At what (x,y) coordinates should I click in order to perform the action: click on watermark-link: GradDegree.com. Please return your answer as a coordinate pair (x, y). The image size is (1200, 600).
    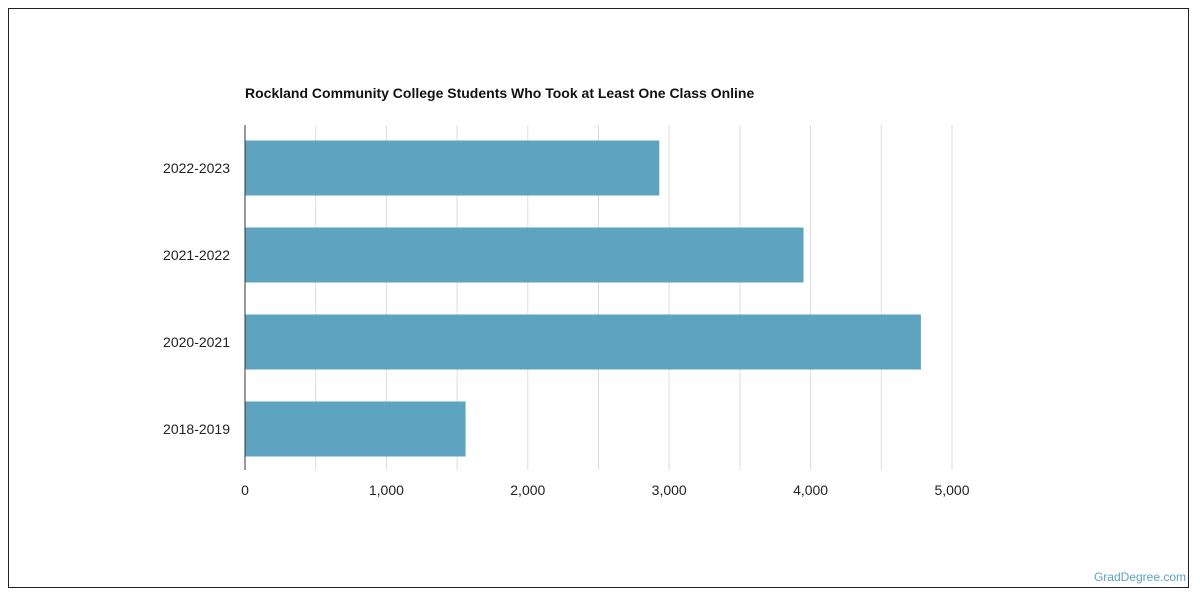
    Looking at the image, I should click on (1139, 577).